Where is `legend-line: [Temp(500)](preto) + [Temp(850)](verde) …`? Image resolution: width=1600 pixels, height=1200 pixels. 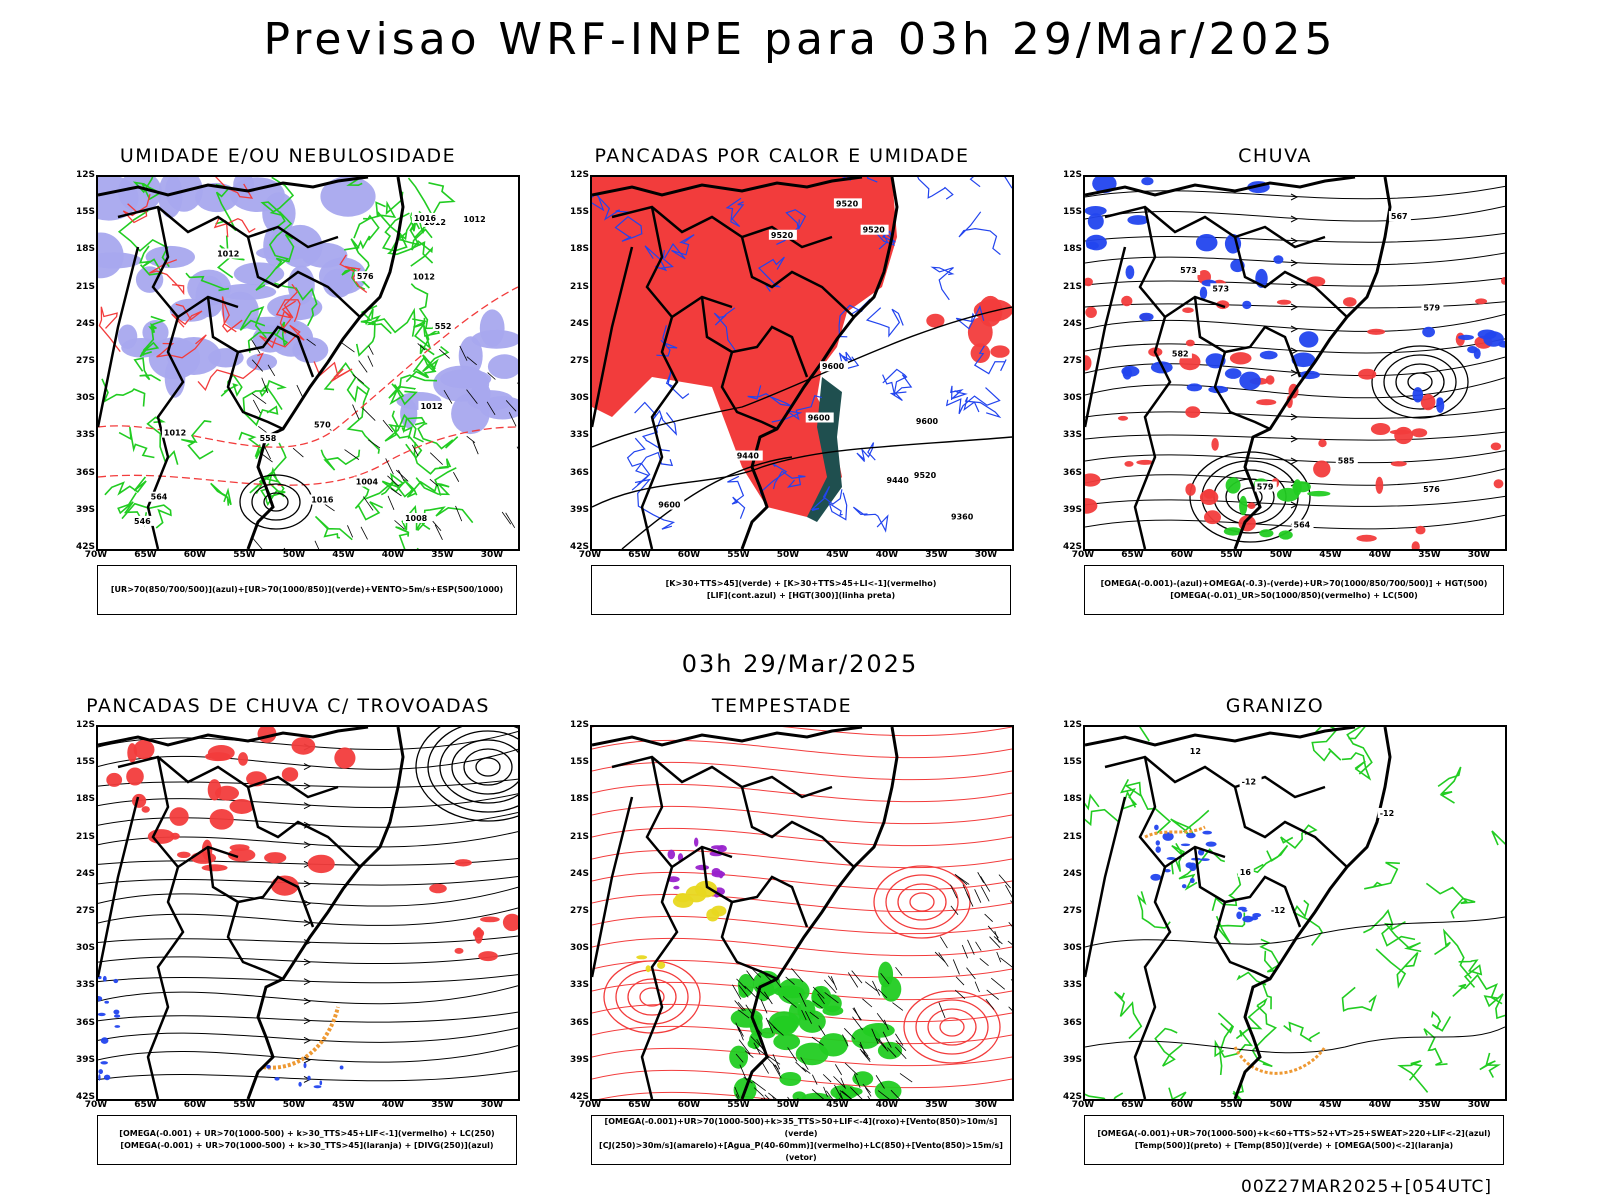 legend-line: [Temp(500)](preto) + [Temp(850)](verde) … is located at coordinates (1294, 1145).